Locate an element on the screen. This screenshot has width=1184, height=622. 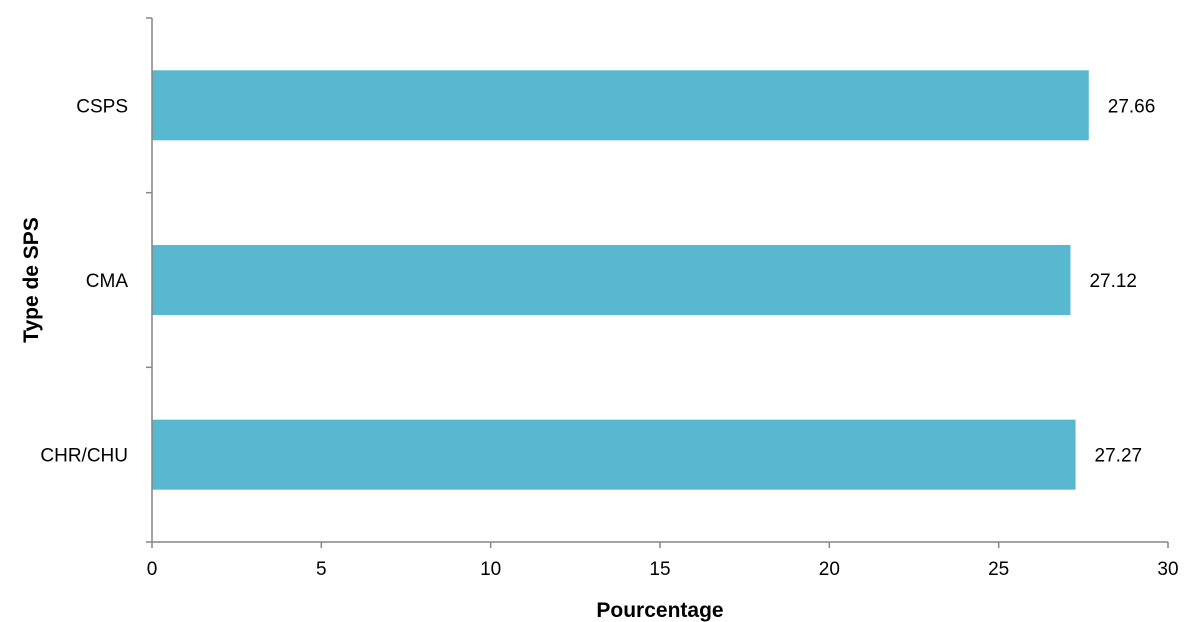
y-tick-label: CHR/CHU is located at coordinates (84, 456).